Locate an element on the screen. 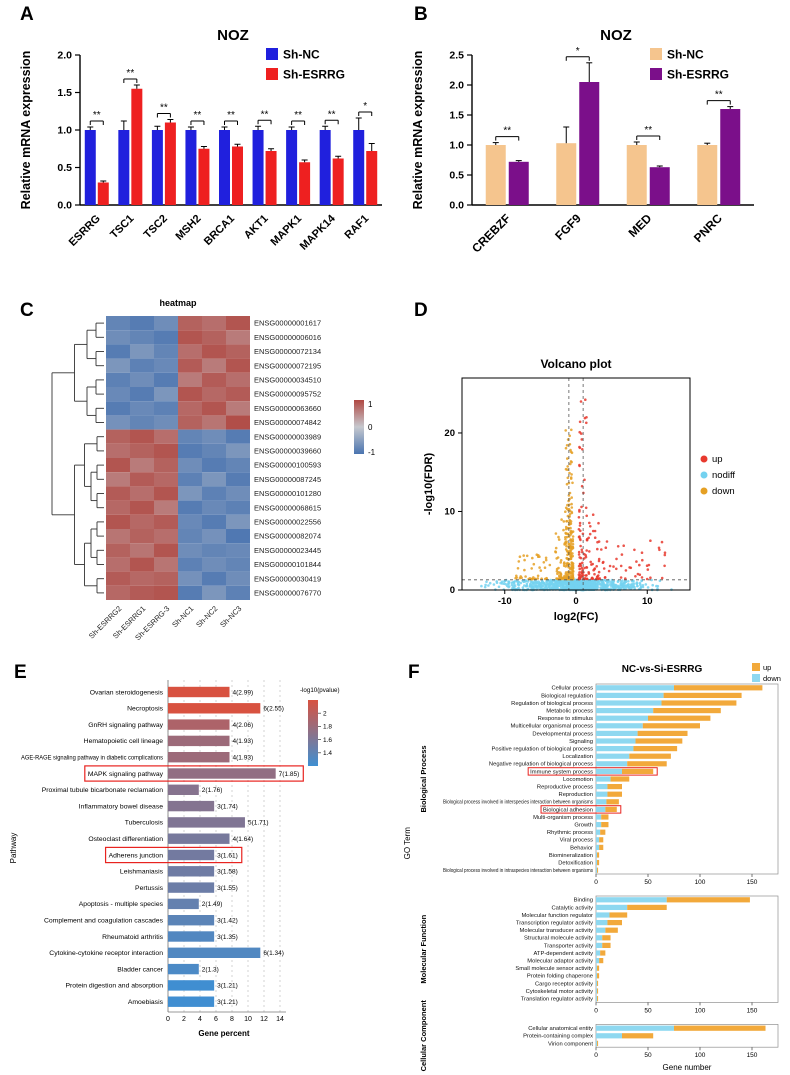  y-tick-label: 1.5 is located at coordinates (64, 93).